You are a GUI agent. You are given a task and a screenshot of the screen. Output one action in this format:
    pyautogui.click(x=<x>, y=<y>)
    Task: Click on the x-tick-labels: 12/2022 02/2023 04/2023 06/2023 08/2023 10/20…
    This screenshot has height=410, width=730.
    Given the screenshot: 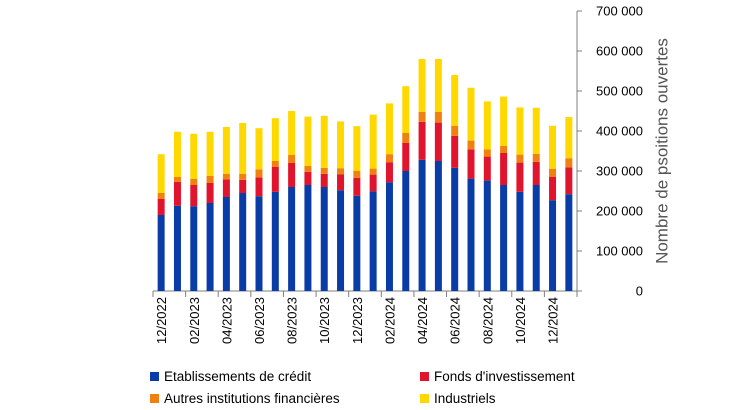 What is the action you would take?
    pyautogui.click(x=357, y=320)
    